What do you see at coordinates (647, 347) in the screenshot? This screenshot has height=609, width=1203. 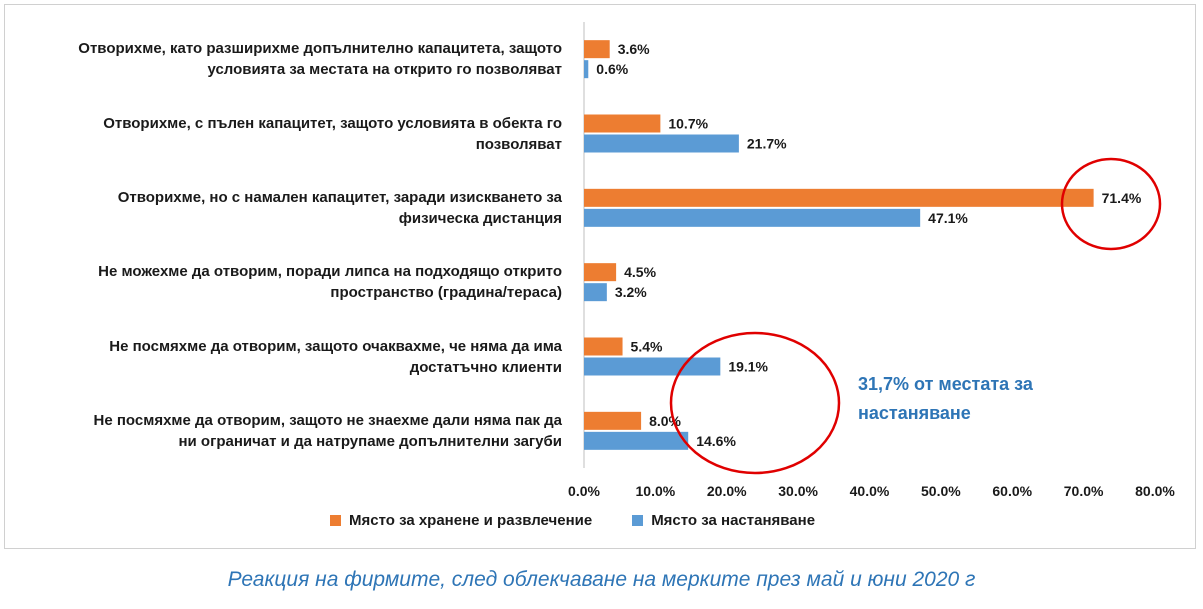 I see `data-label: 5.4%` at bounding box center [647, 347].